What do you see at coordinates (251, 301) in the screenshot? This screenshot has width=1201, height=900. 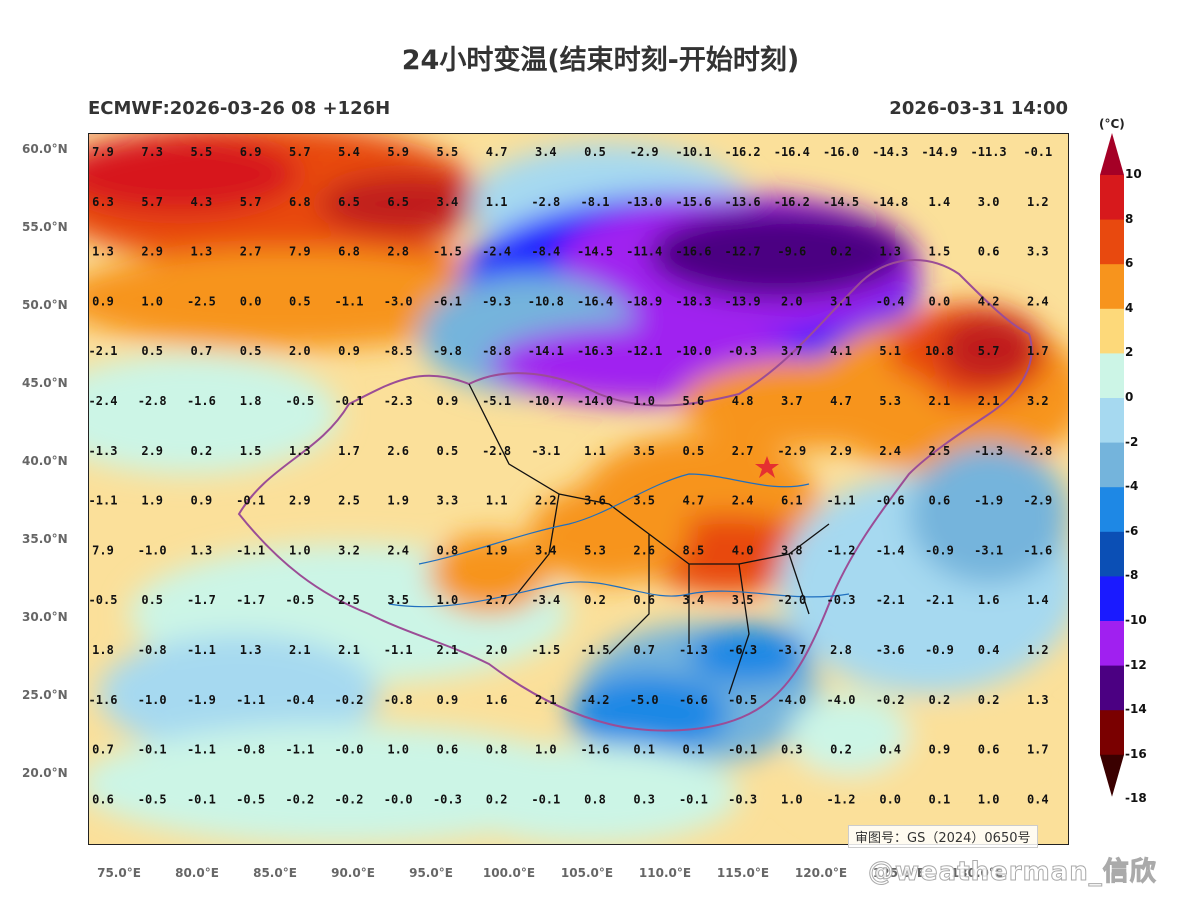 I see `grid-value: 0.0` at bounding box center [251, 301].